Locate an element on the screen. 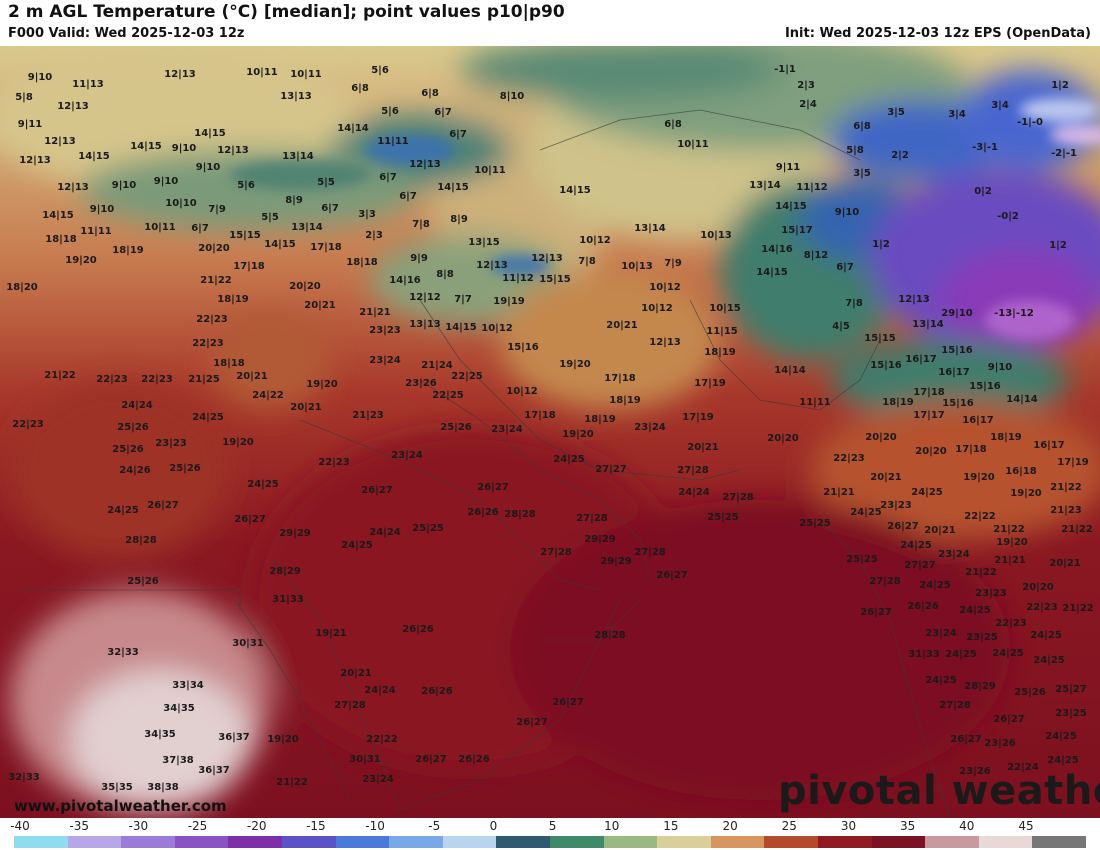 The height and width of the screenshot is (850, 1100). point-value: 28|28 is located at coordinates (141, 540).